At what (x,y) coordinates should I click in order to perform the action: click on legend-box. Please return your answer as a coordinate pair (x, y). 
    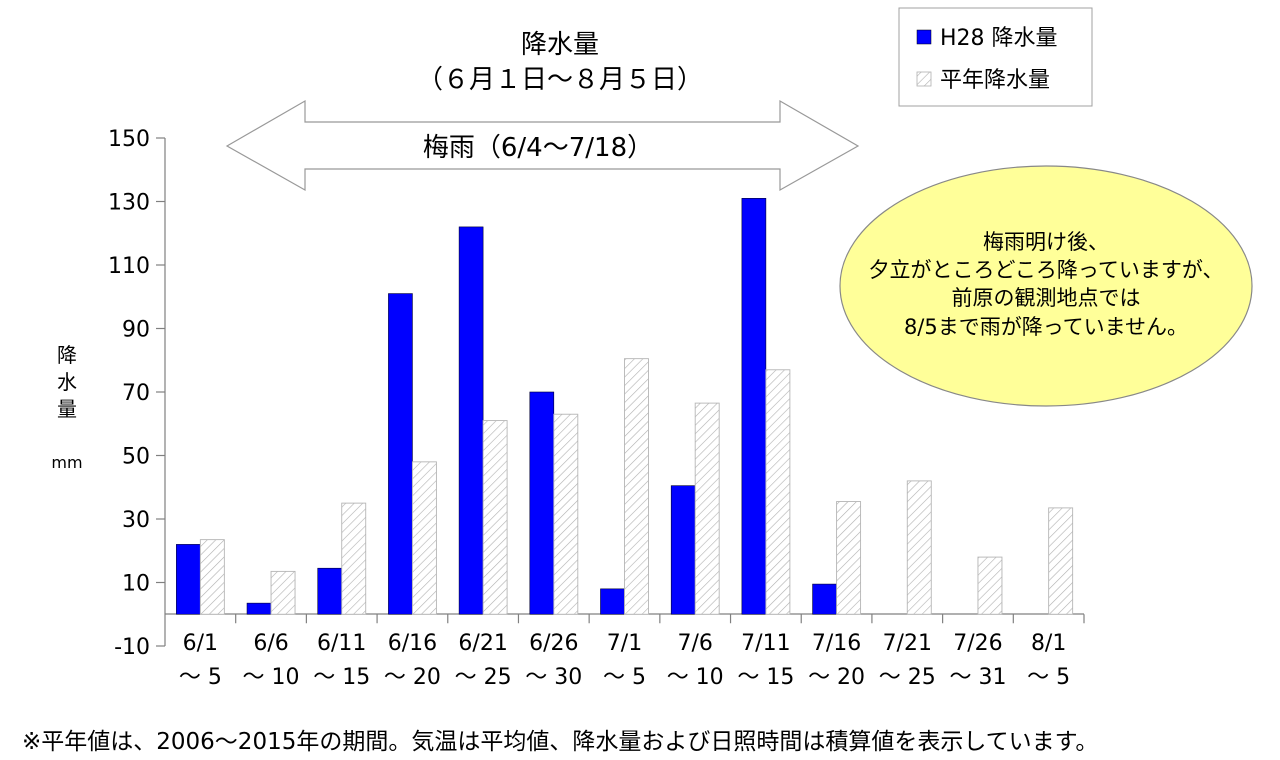
    Looking at the image, I should click on (995, 57).